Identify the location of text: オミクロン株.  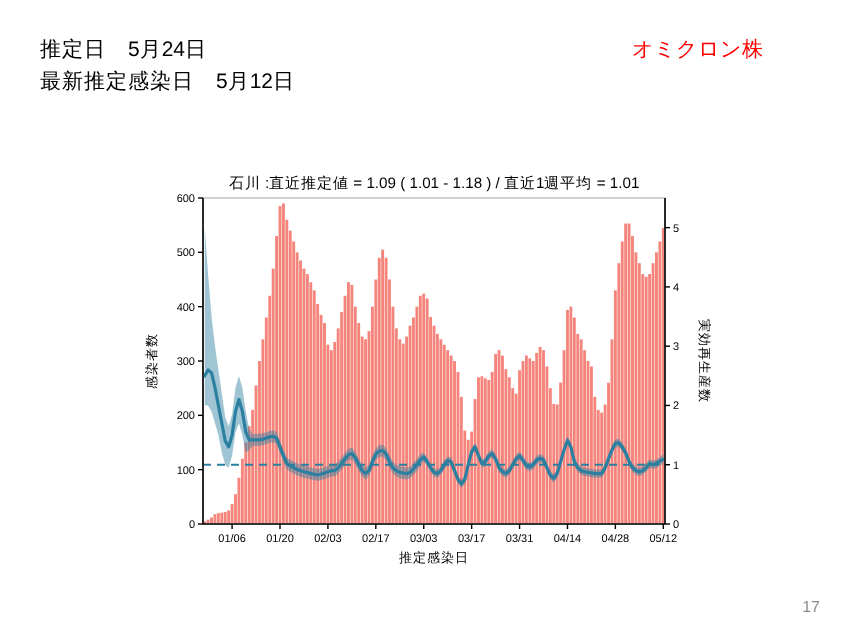
(698, 49).